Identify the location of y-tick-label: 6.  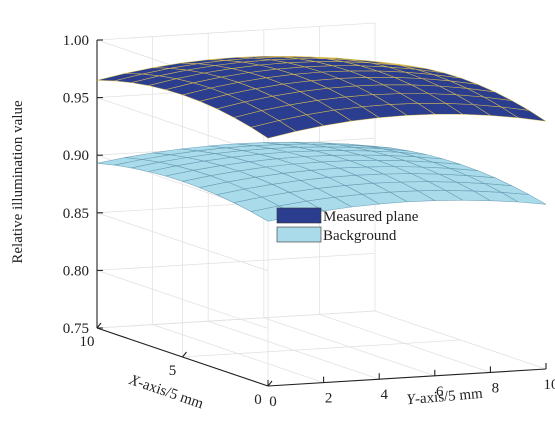
(440, 392).